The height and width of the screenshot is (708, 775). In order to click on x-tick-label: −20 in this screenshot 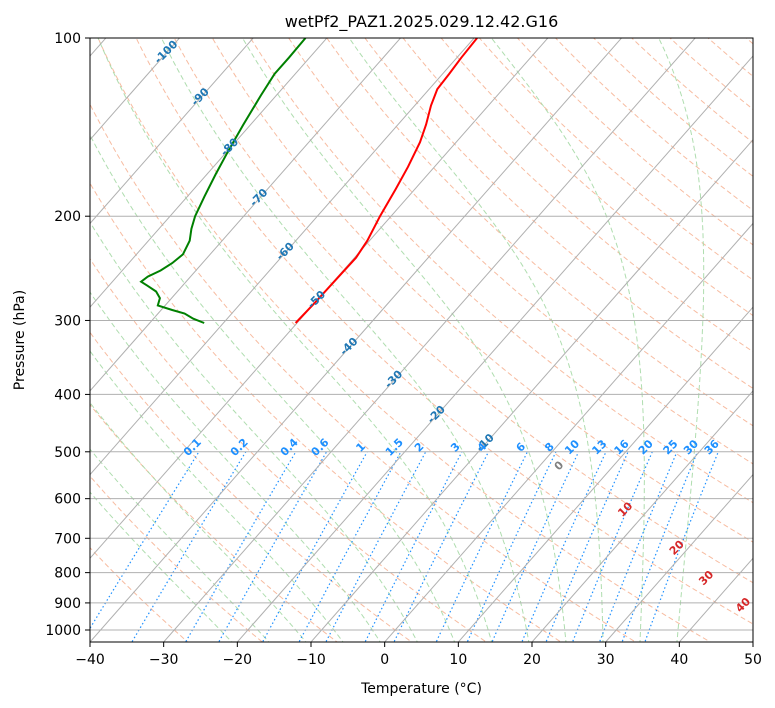, I will do `click(238, 660)`.